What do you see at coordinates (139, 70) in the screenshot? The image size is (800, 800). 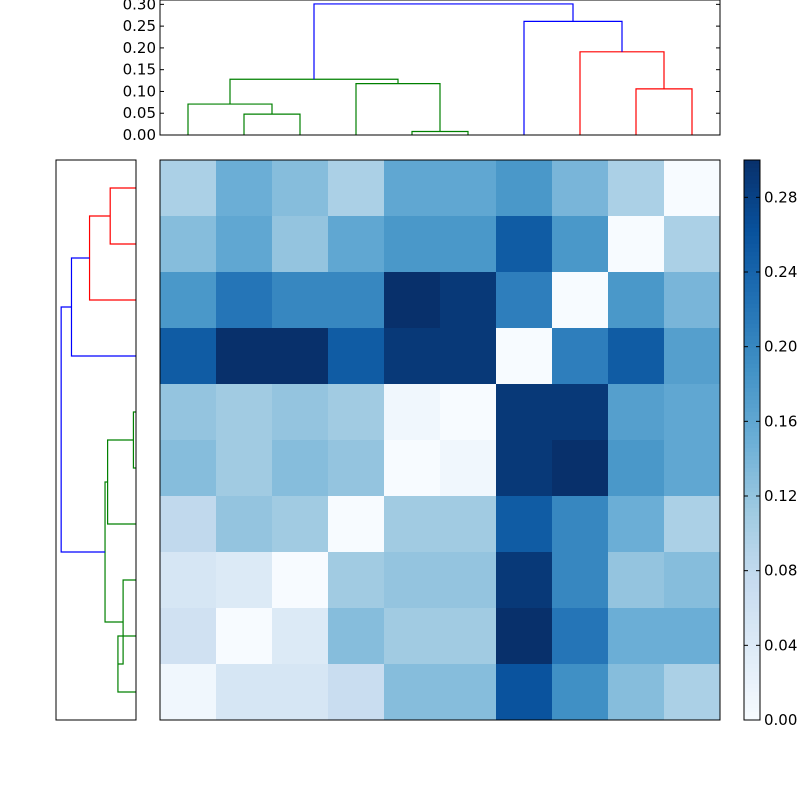 I see `top-dendrogram-tick-label: 0.15` at bounding box center [139, 70].